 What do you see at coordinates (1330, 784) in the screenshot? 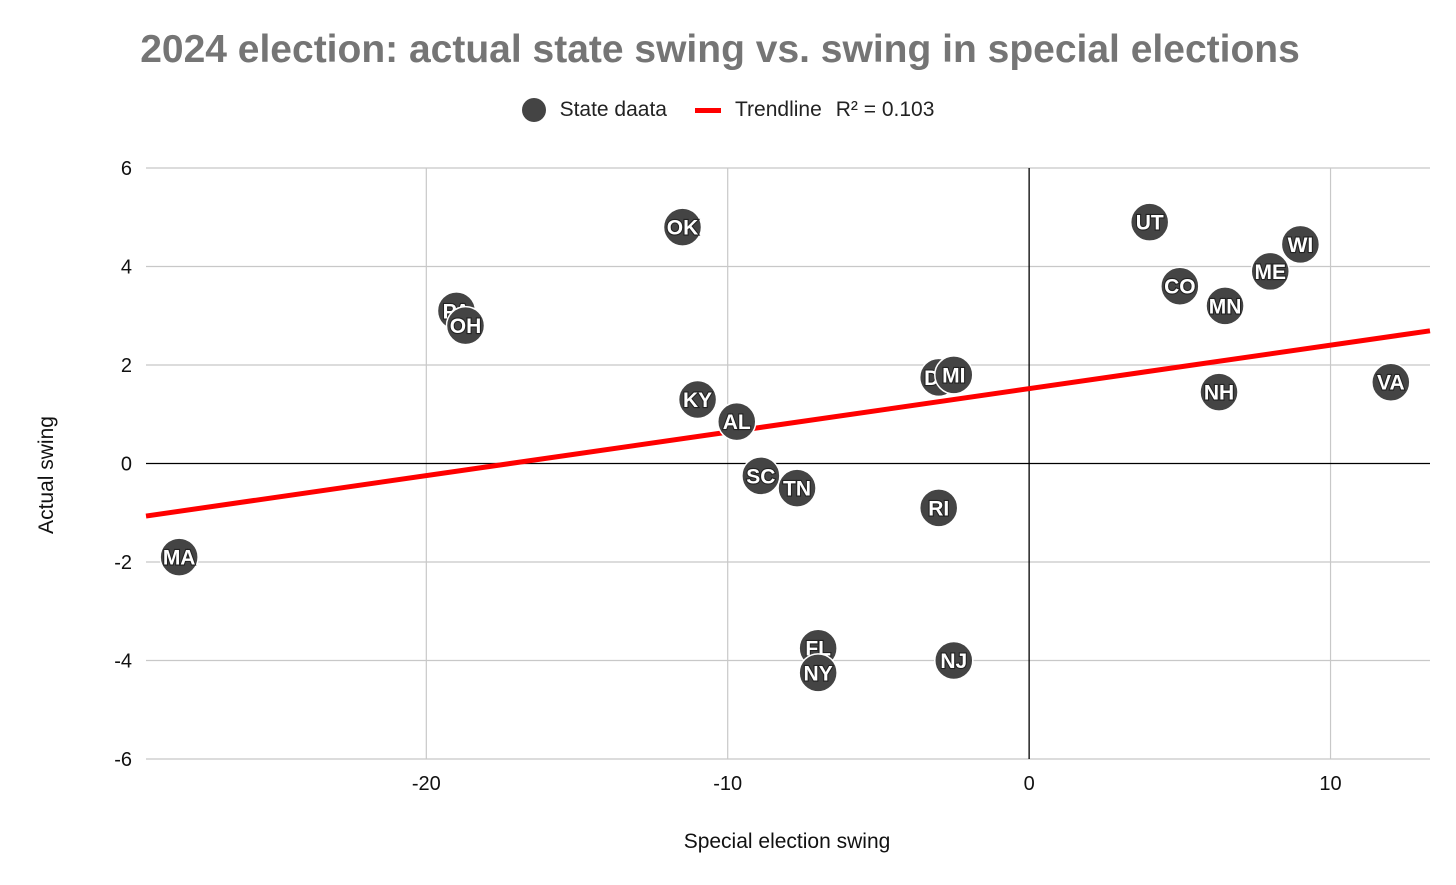
I see `x-tick-label: 10` at bounding box center [1330, 784].